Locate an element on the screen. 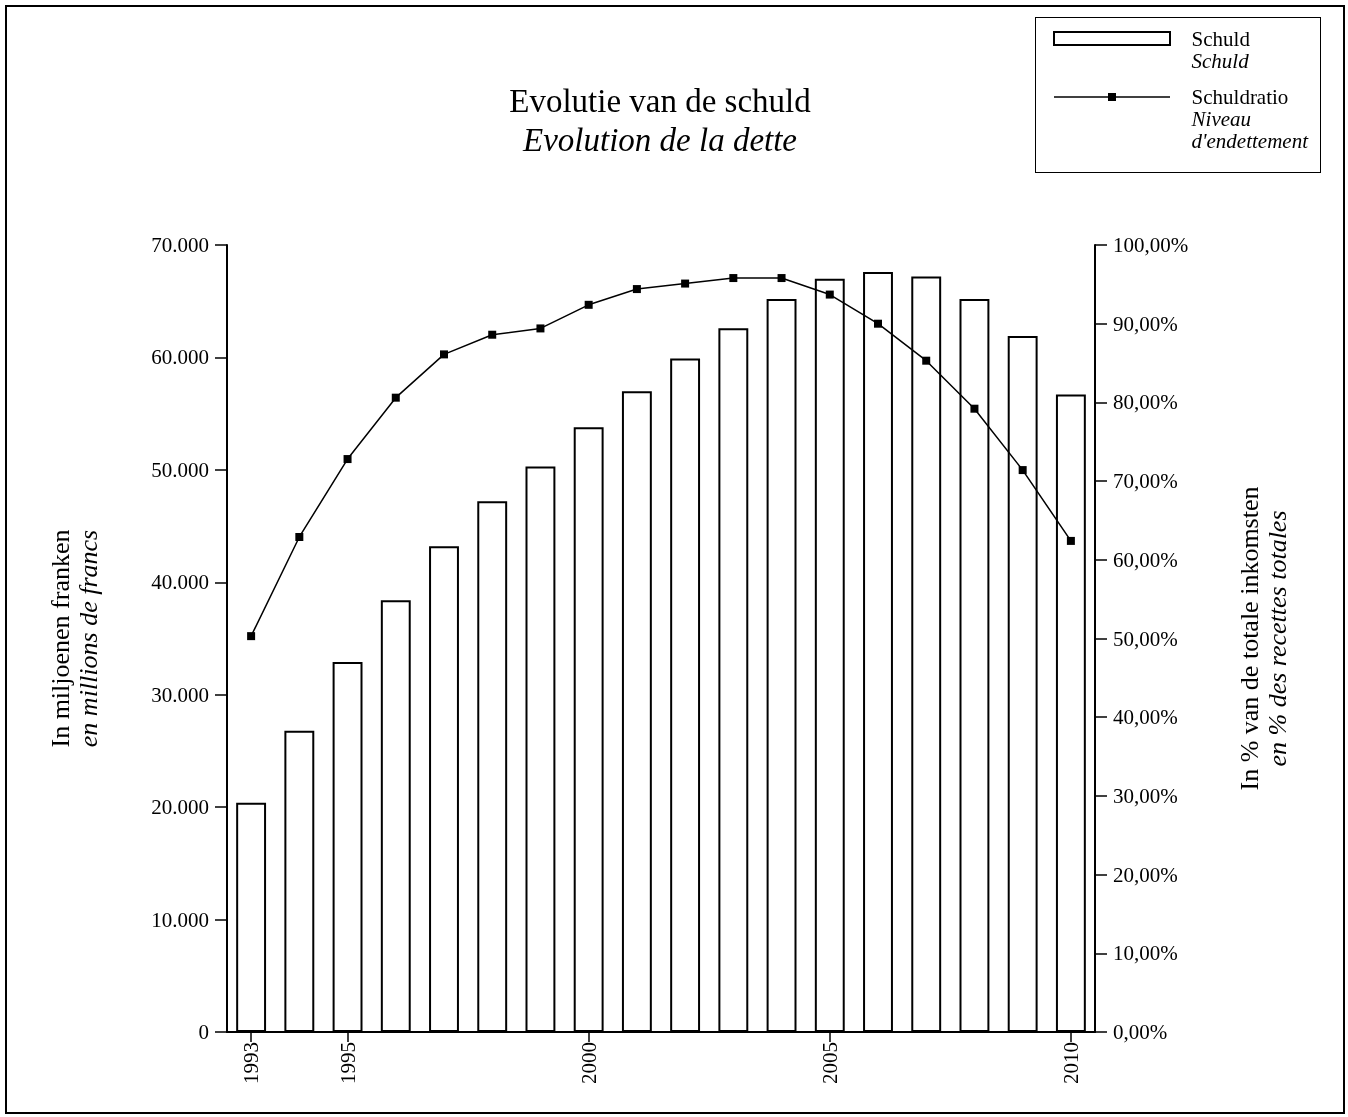  y2-tick-label: 100,00% is located at coordinates (1151, 245).